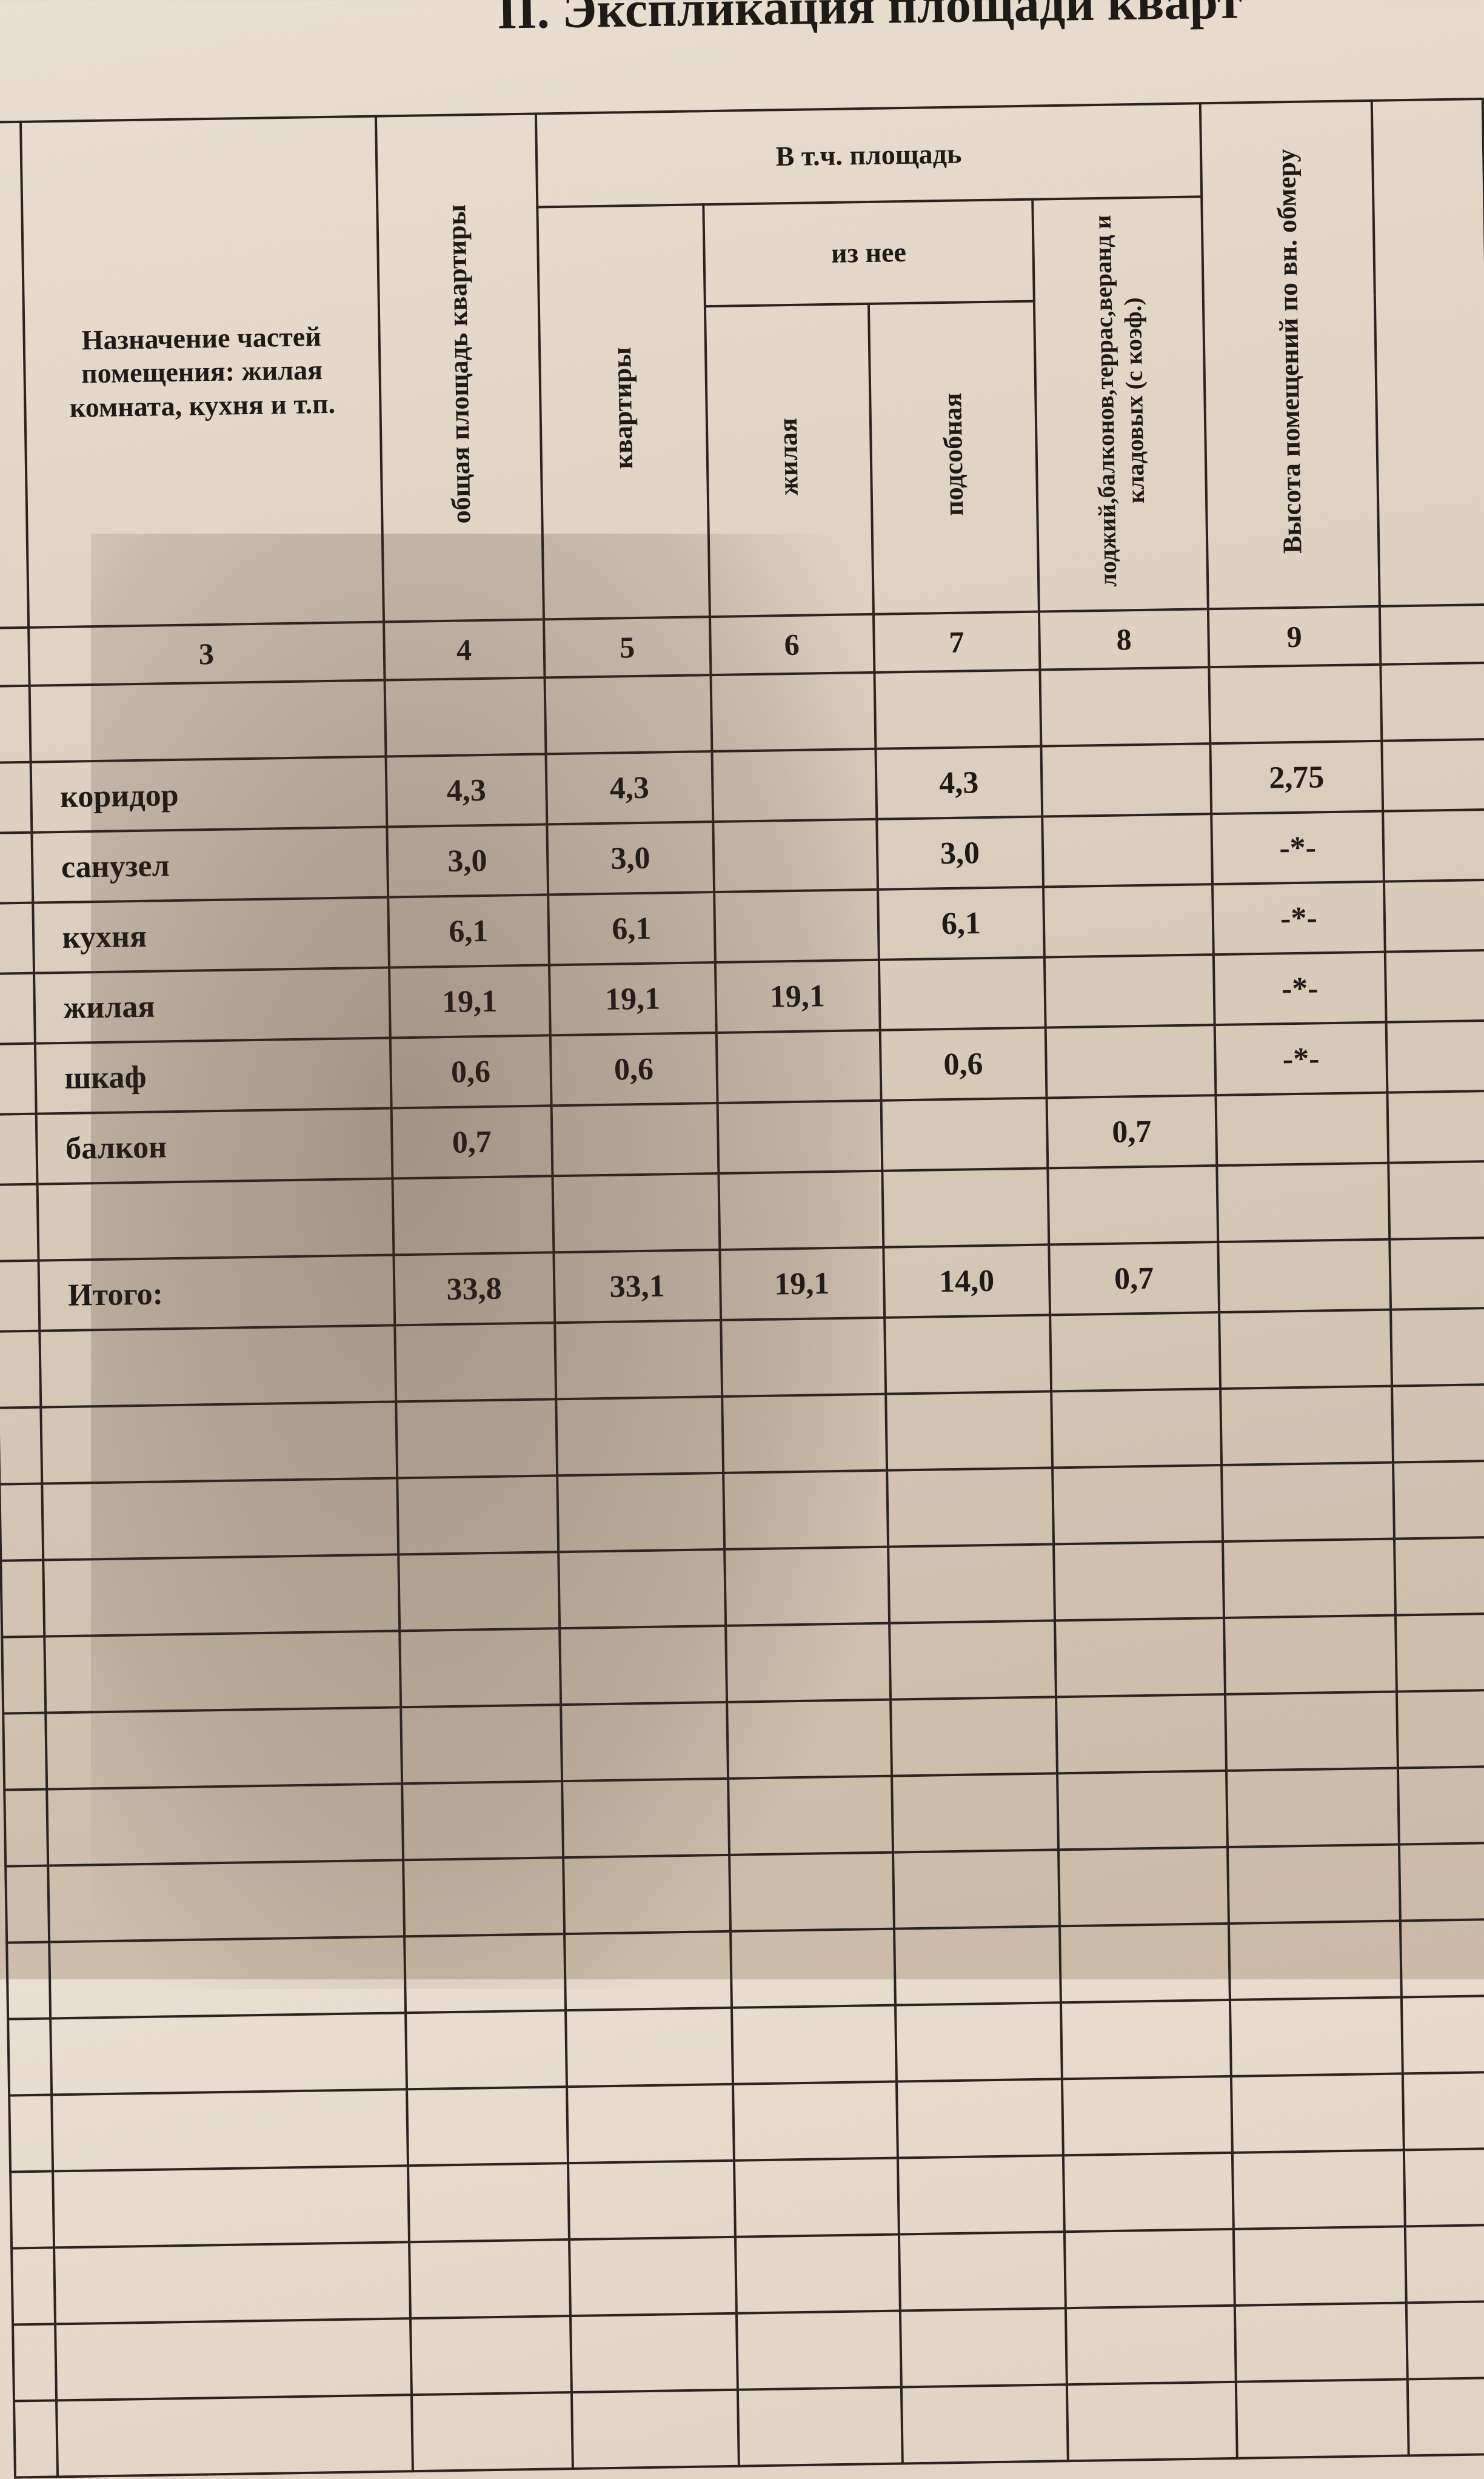 The width and height of the screenshot is (1484, 2479). I want to click on subgroup-header: из нее, so click(869, 252).